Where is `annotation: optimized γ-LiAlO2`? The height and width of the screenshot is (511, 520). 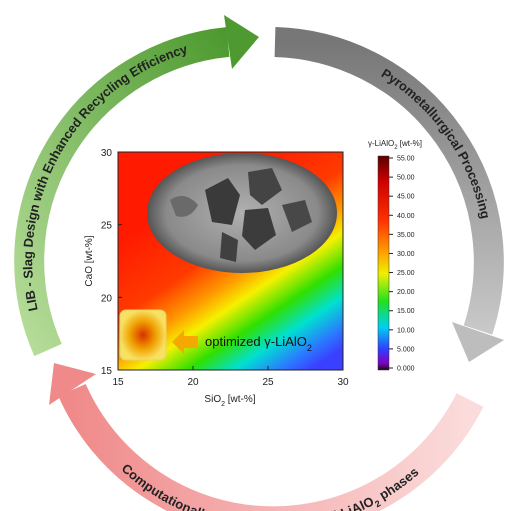
annotation: optimized γ-LiAlO2 is located at coordinates (258, 343).